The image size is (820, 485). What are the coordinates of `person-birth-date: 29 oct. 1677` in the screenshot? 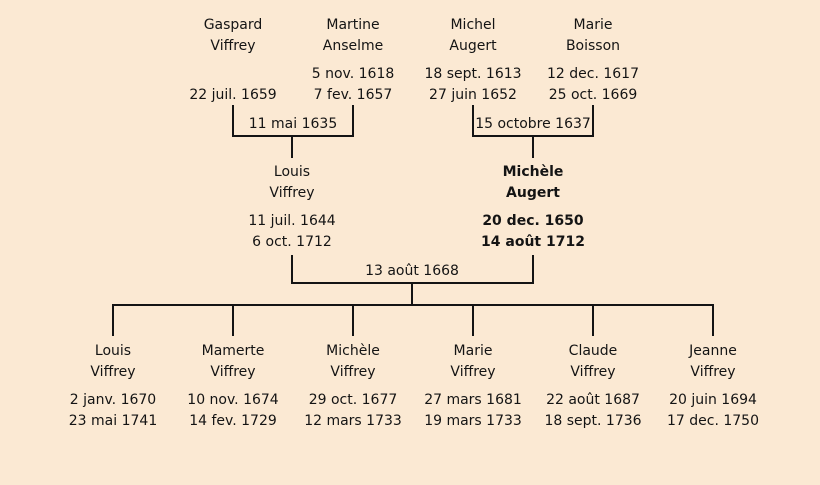 It's located at (353, 400).